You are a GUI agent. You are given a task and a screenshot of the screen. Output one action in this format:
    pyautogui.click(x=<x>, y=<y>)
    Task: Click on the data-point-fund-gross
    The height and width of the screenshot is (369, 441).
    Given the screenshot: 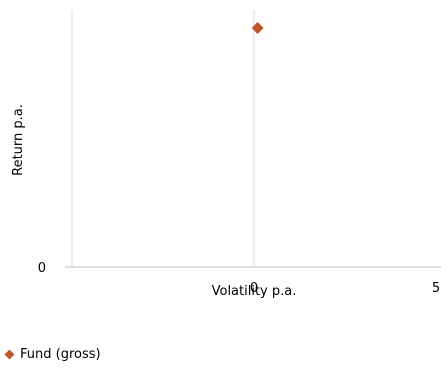 What is the action you would take?
    pyautogui.click(x=257, y=27)
    